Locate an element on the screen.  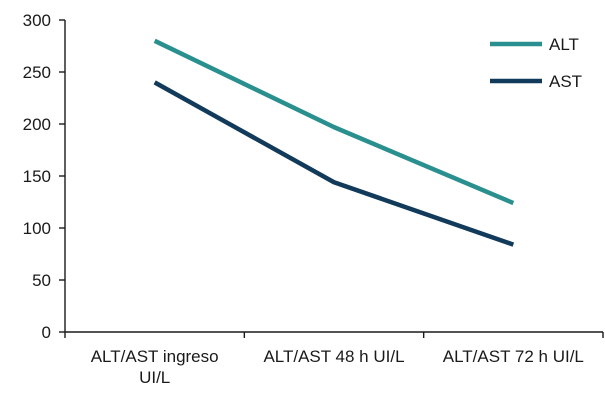
x-tick-label-line: ALT/AST 72 h UI/L is located at coordinates (513, 356).